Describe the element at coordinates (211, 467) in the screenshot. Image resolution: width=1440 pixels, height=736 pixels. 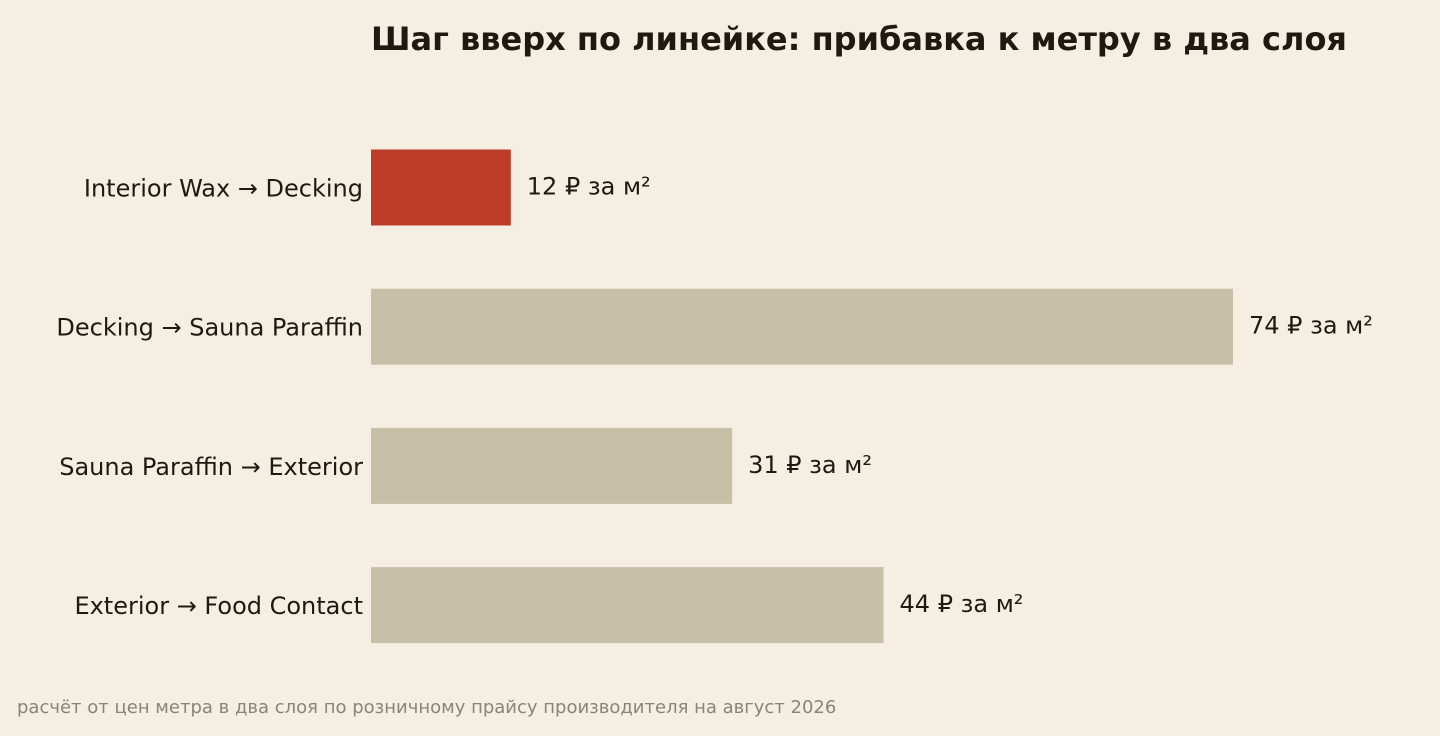
I see `category-label-3: Sauna Paraffin → Exterior` at that location.